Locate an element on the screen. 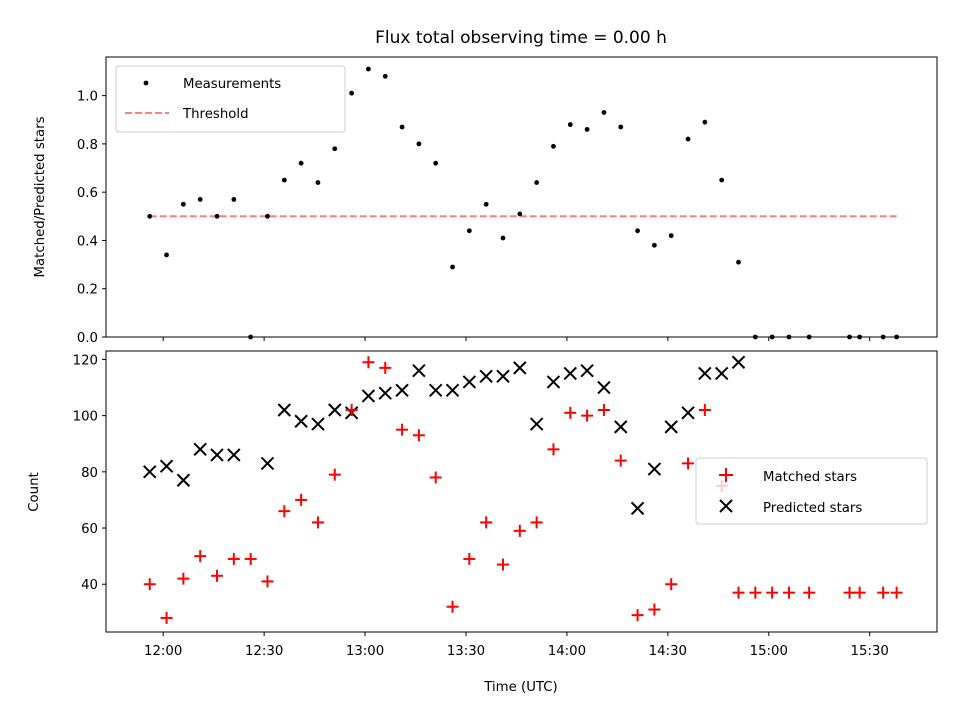 The width and height of the screenshot is (960, 720). bottom-x-tick-label: 13:30 is located at coordinates (466, 651).